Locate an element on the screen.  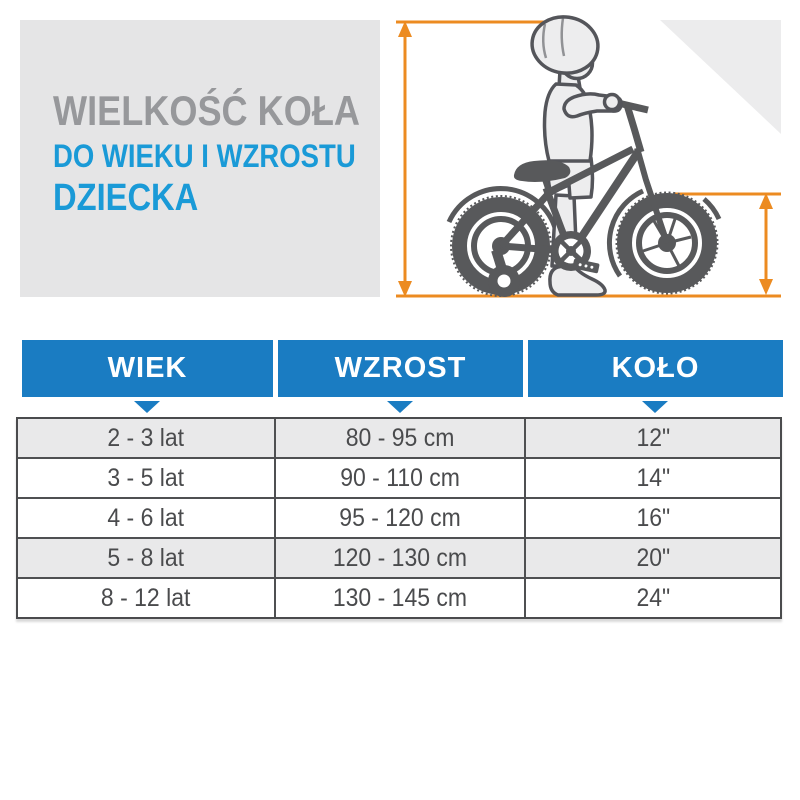
triangle-pointer-kolo is located at coordinates (655, 407).